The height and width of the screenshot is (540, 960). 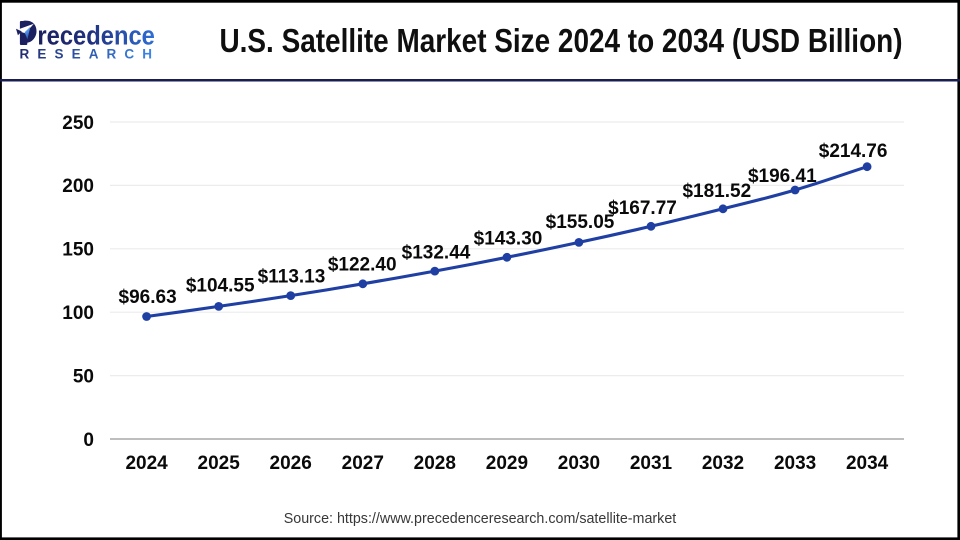 What do you see at coordinates (716, 191) in the screenshot?
I see `svg-text: $181.52` at bounding box center [716, 191].